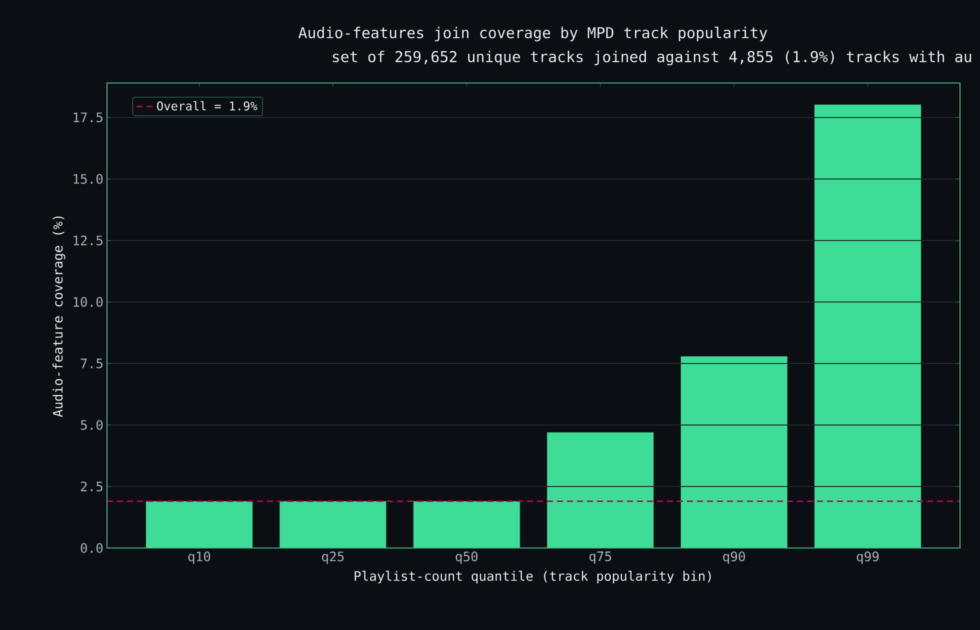  What do you see at coordinates (600, 558) in the screenshot?
I see `x-tick-label: q75` at bounding box center [600, 558].